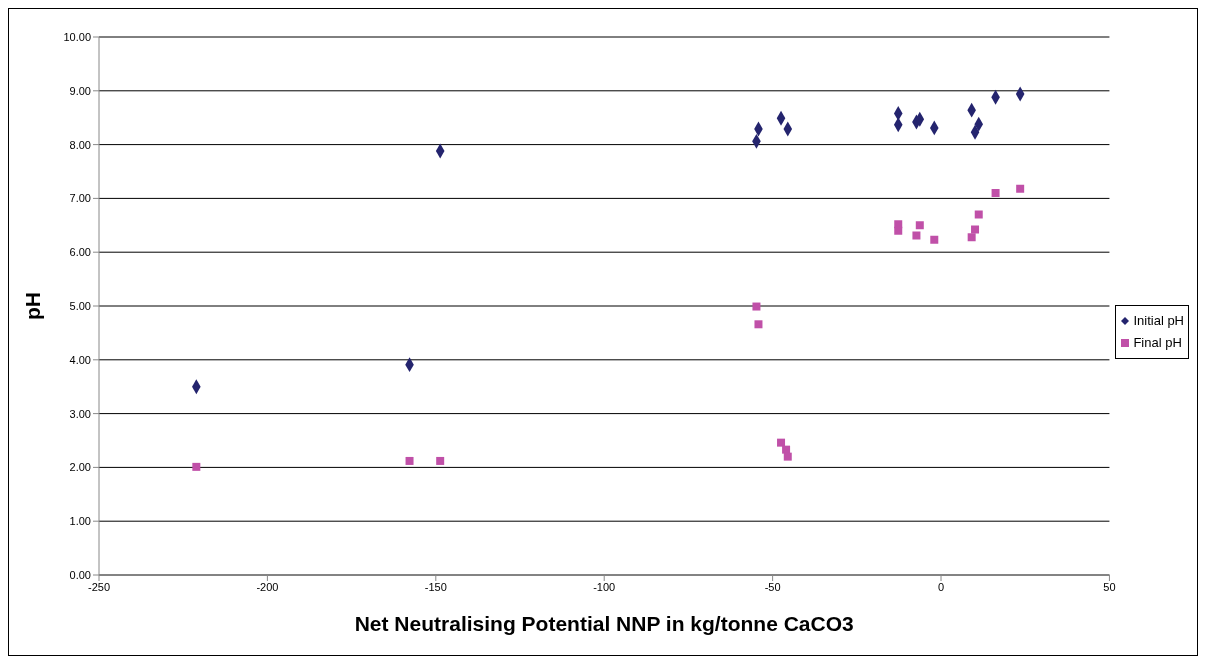 Image resolution: width=1206 pixels, height=664 pixels. I want to click on x-axis-title: Net Neutralising Potential NNP in kg/tonne CaCO3, so click(604, 623).